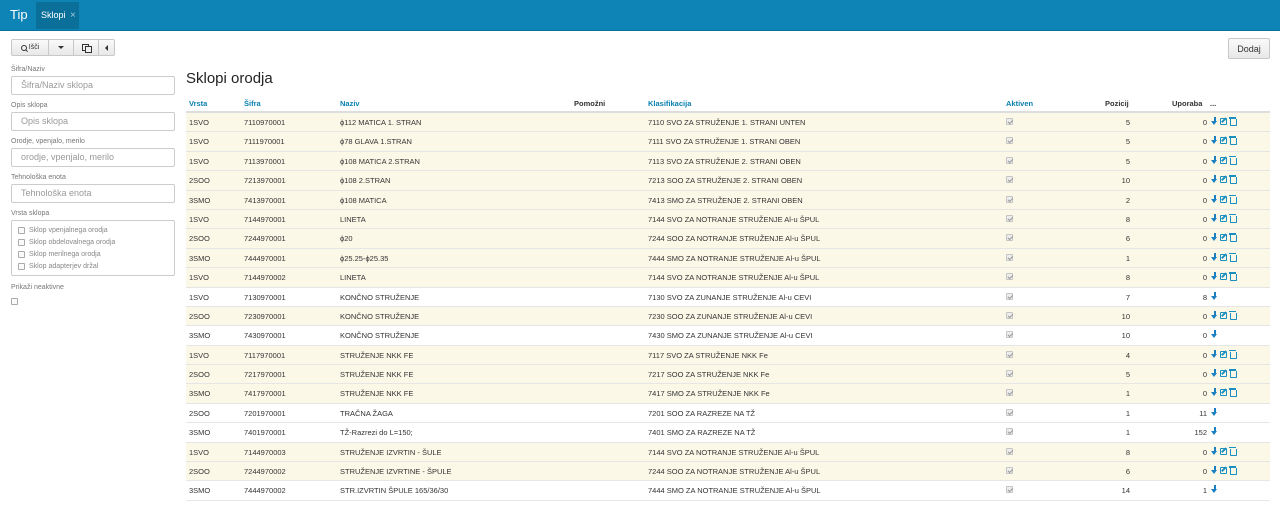  Describe the element at coordinates (1125, 336) in the screenshot. I see `cell-pozicij: 10` at that location.